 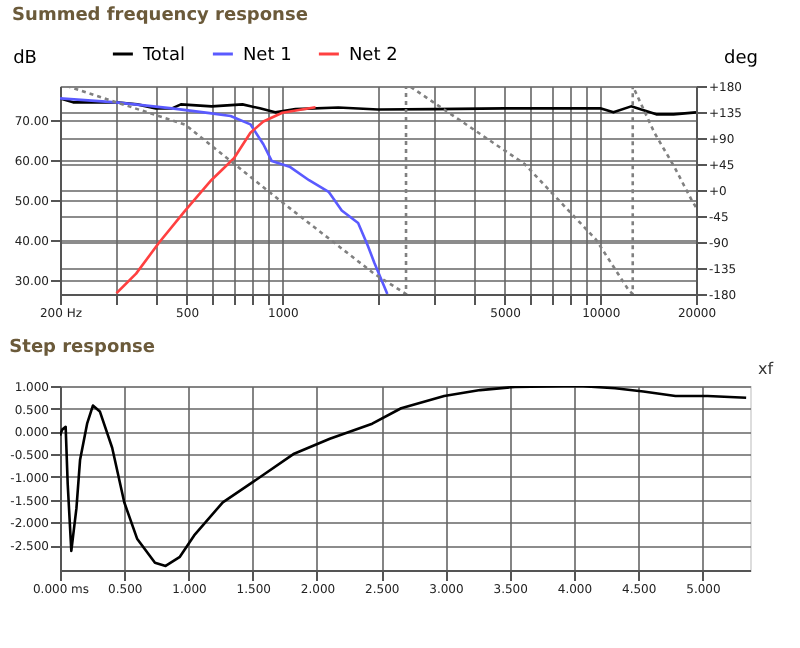 I want to click on text: xf, so click(x=766, y=369).